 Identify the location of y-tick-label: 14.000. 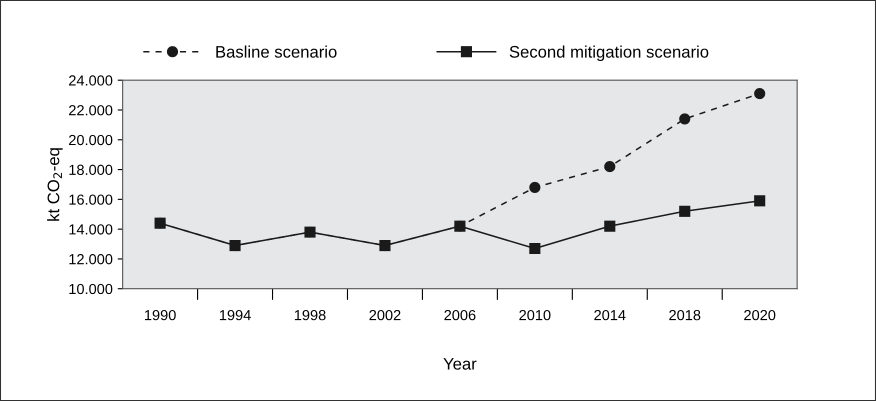
(90, 229).